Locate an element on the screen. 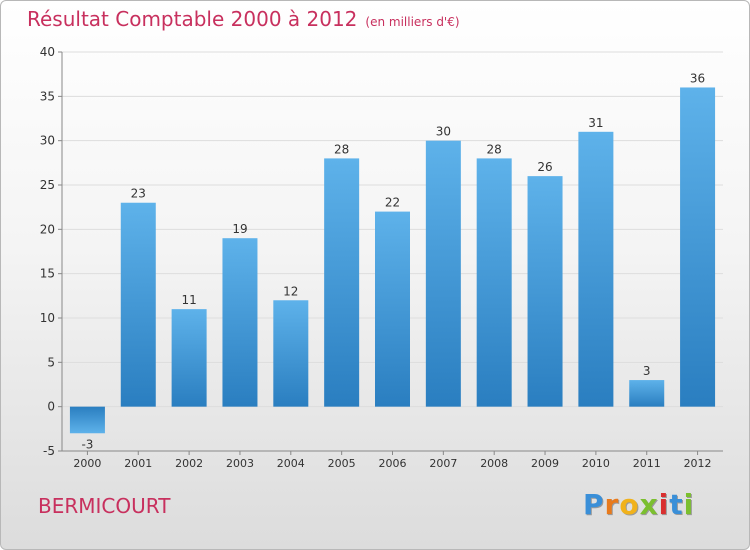 Image resolution: width=750 pixels, height=550 pixels. data-label: 3 is located at coordinates (647, 371).